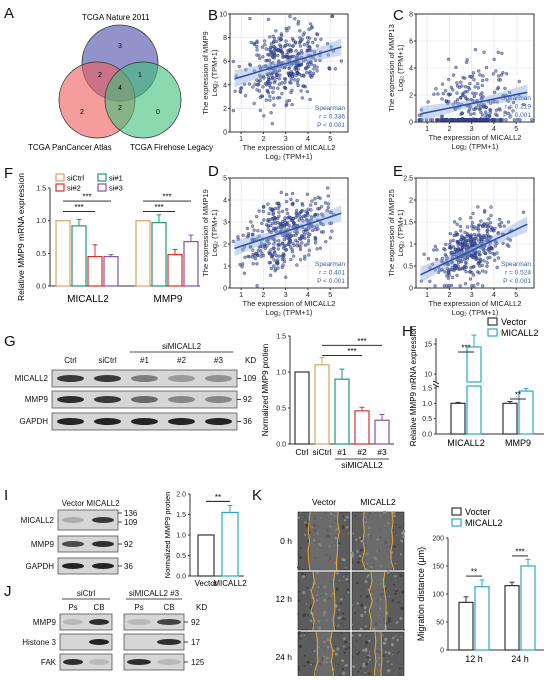 This screenshot has height=681, width=550. Describe the element at coordinates (181, 556) in the screenshot. I see `y-tick-label: 0.5` at that location.